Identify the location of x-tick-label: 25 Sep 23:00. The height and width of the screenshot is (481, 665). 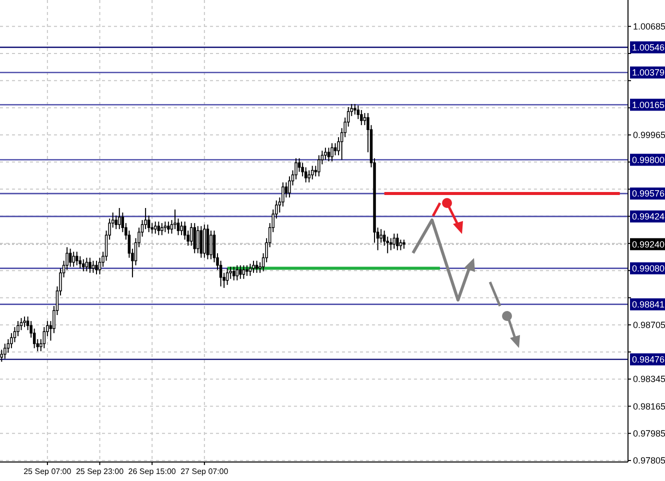
(100, 471).